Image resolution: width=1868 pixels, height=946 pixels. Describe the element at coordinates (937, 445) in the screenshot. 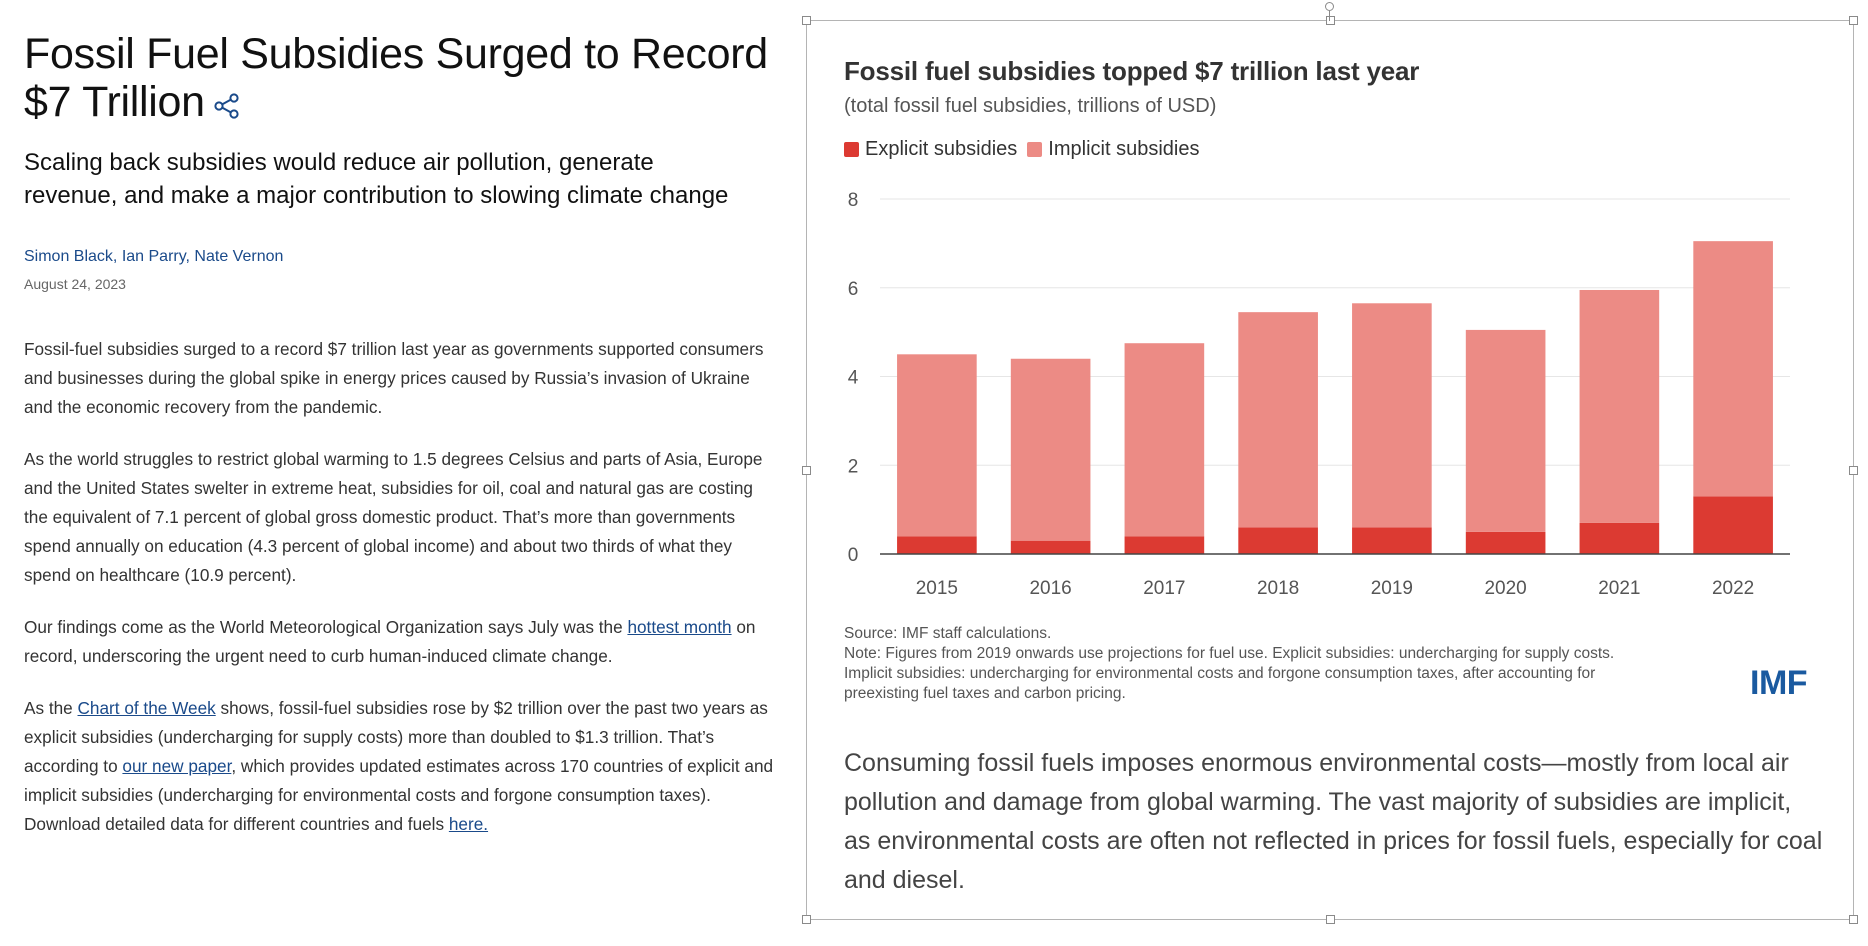

I see `bar-implicit-2015` at that location.